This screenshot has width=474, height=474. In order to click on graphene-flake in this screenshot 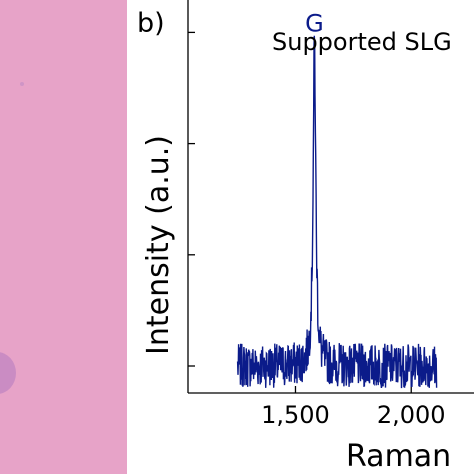, I will do `click(8, 373)`.